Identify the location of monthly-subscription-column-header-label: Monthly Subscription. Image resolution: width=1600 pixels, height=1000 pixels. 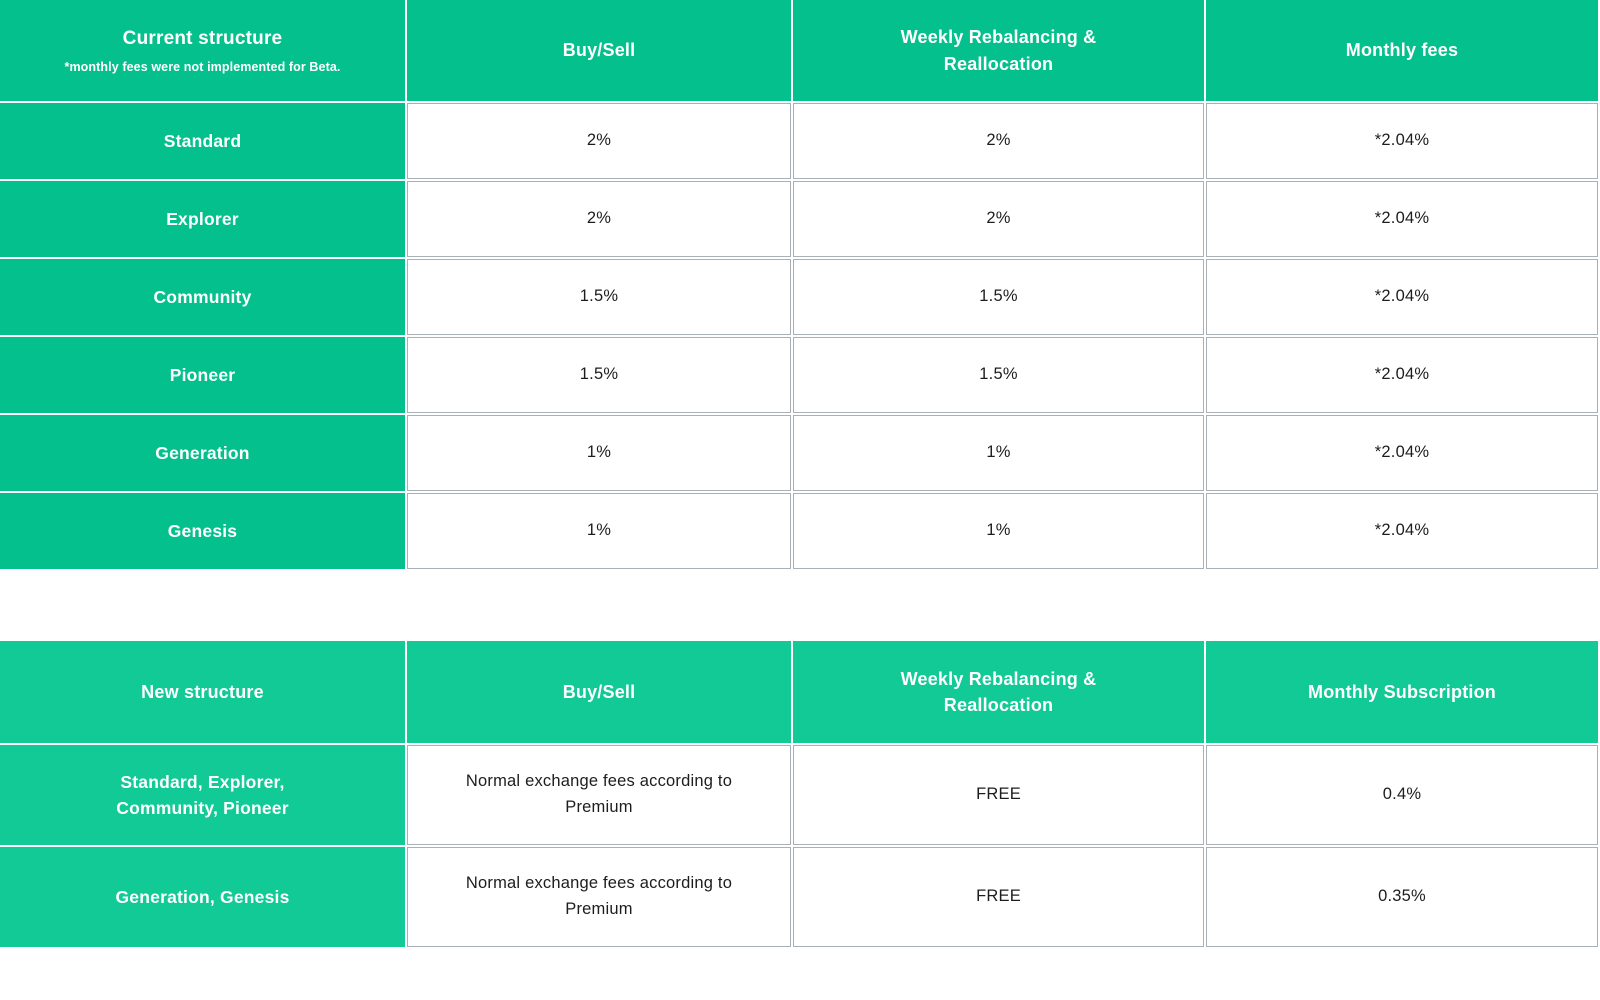
(1402, 691).